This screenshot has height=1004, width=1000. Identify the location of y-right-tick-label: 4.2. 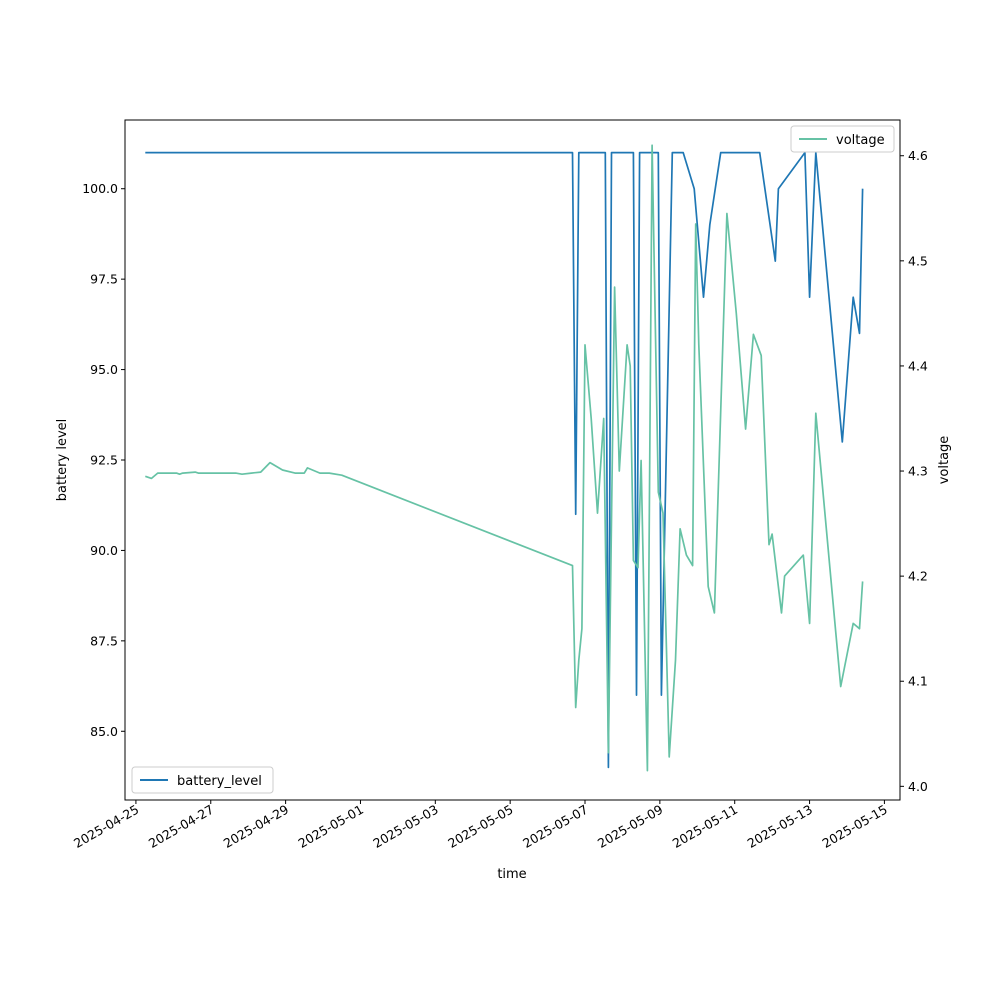
(918, 576).